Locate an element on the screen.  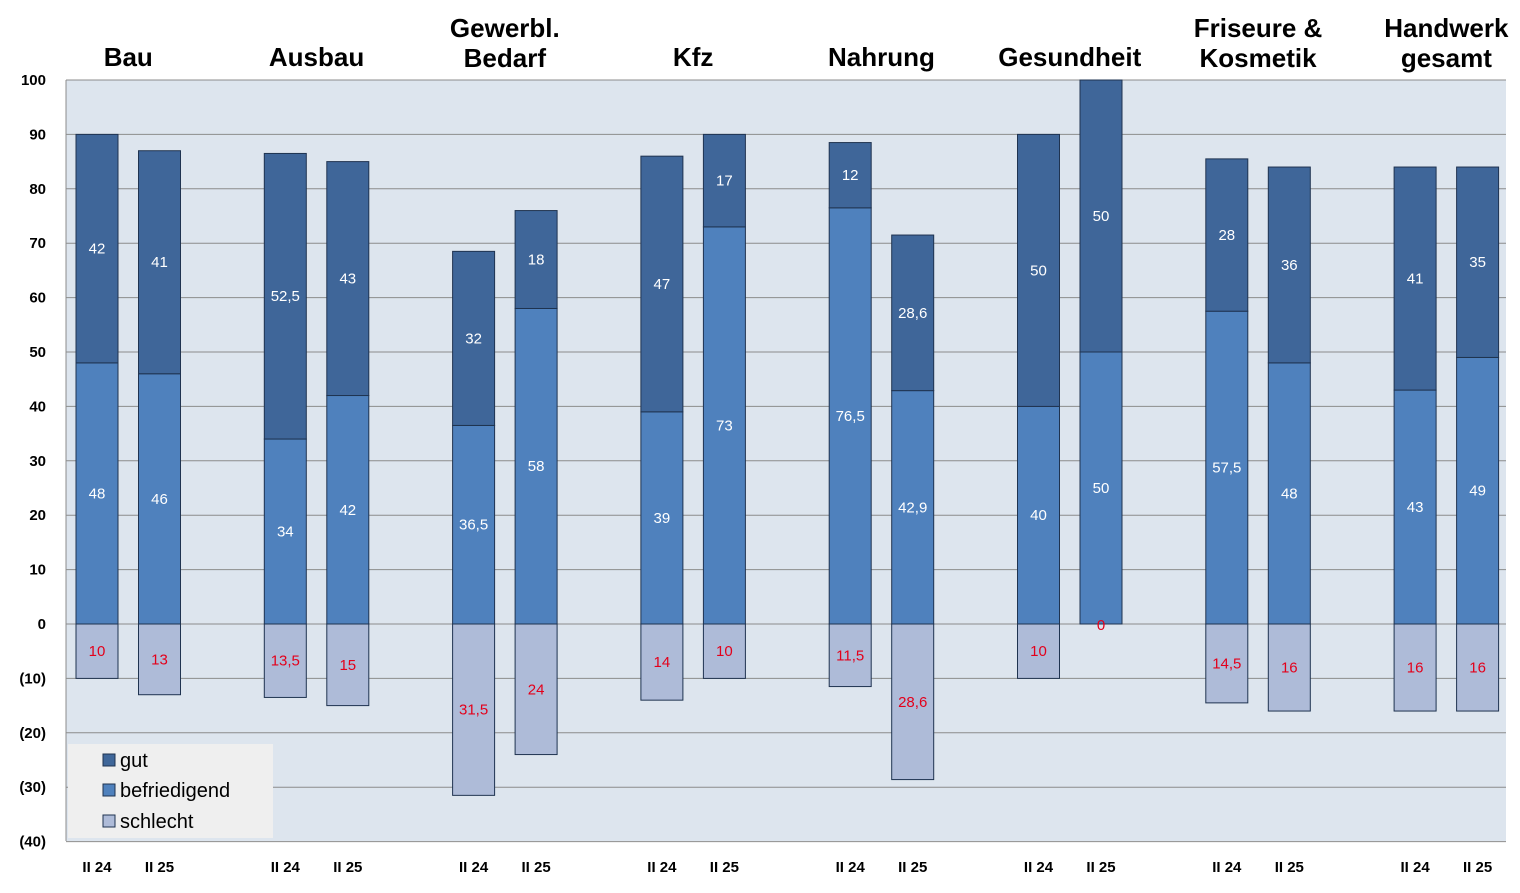
data-label-gut: 47 is located at coordinates (662, 284).